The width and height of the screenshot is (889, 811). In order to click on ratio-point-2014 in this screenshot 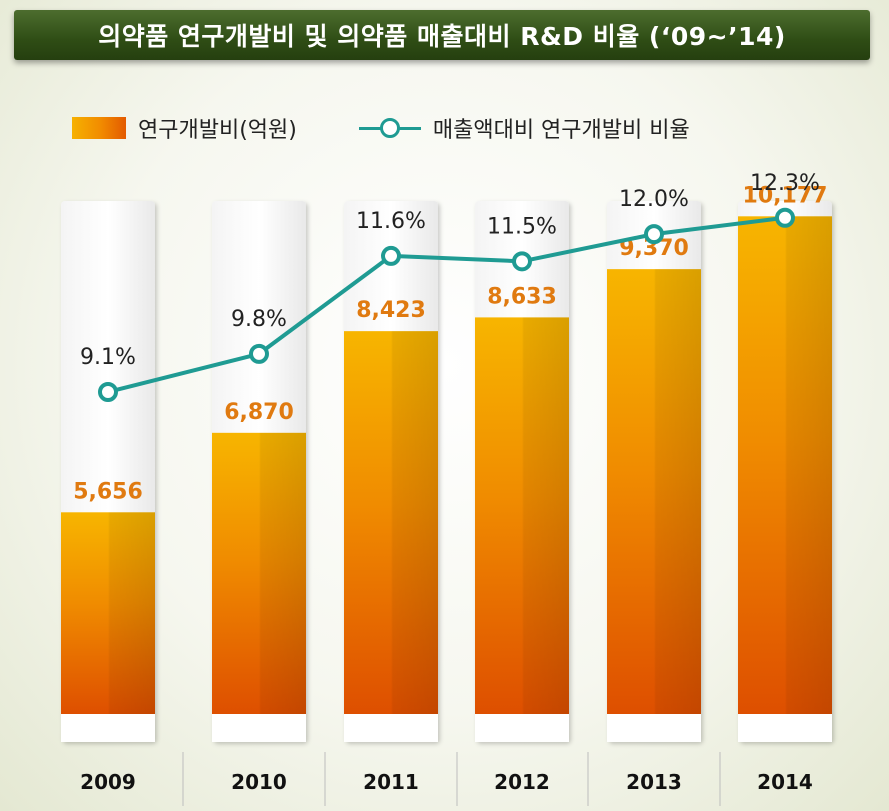, I will do `click(785, 217)`.